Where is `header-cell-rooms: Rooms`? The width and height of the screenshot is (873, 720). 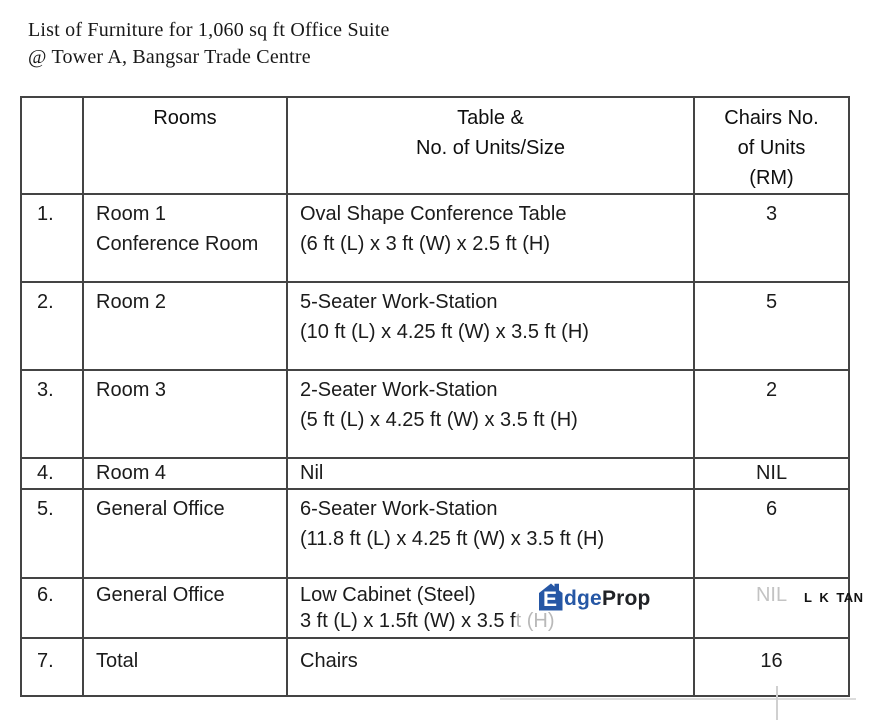
header-cell-rooms: Rooms is located at coordinates (185, 145).